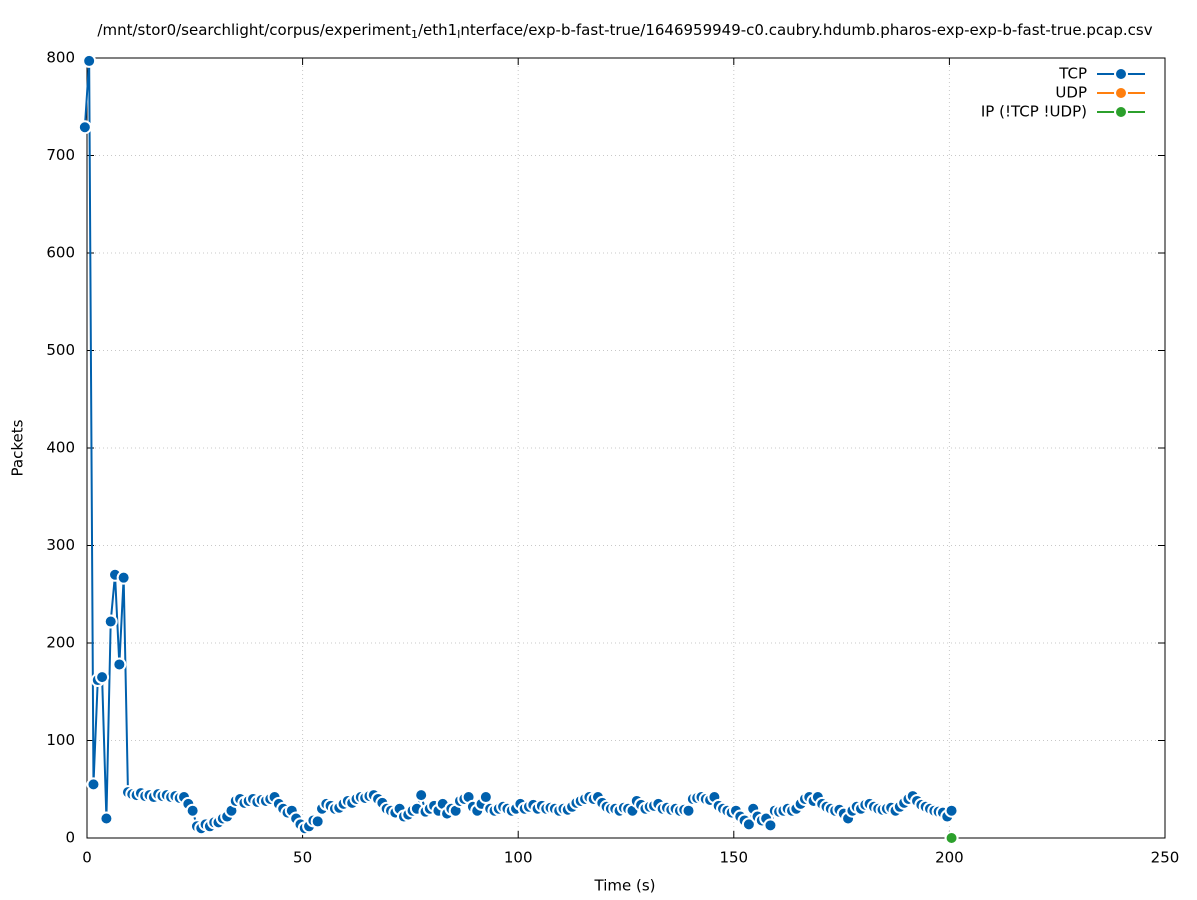 The height and width of the screenshot is (900, 1197). Describe the element at coordinates (1165, 858) in the screenshot. I see `x-tick-label: 250` at that location.